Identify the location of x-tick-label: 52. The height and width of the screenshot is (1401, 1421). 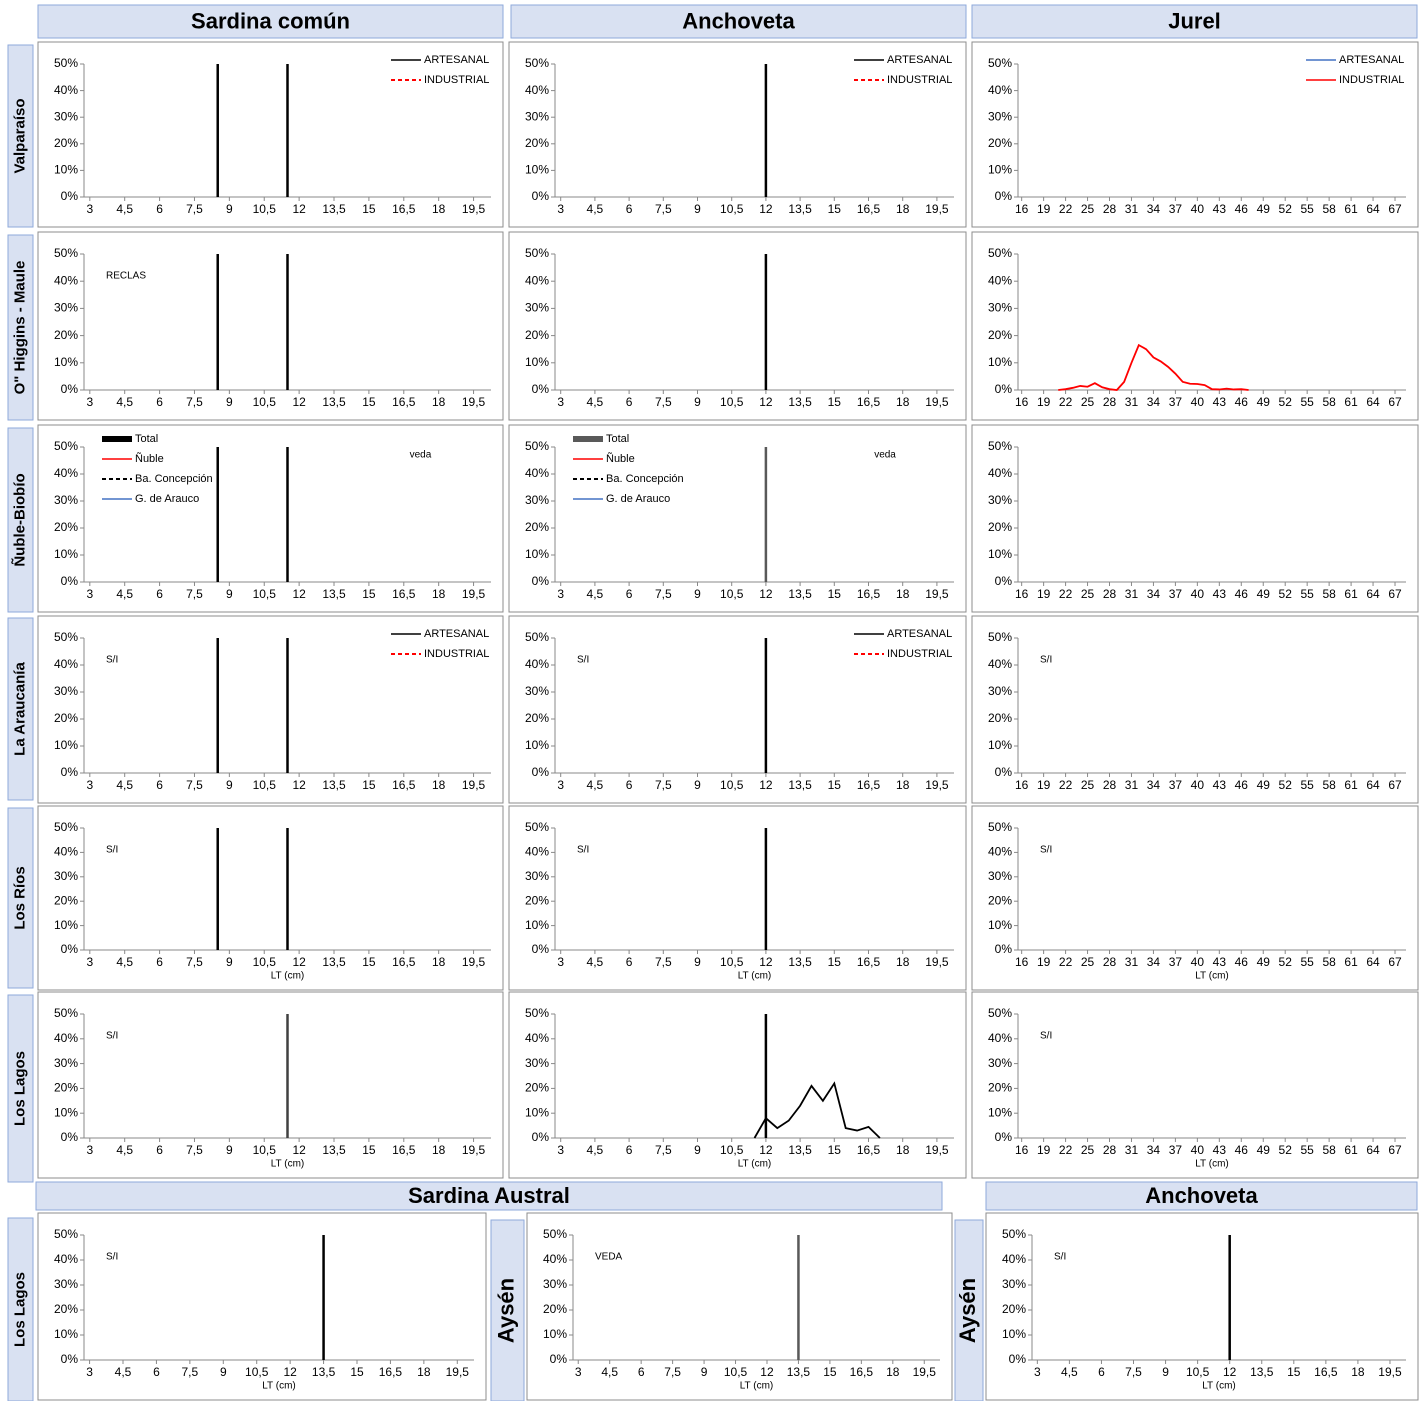
(1286, 785).